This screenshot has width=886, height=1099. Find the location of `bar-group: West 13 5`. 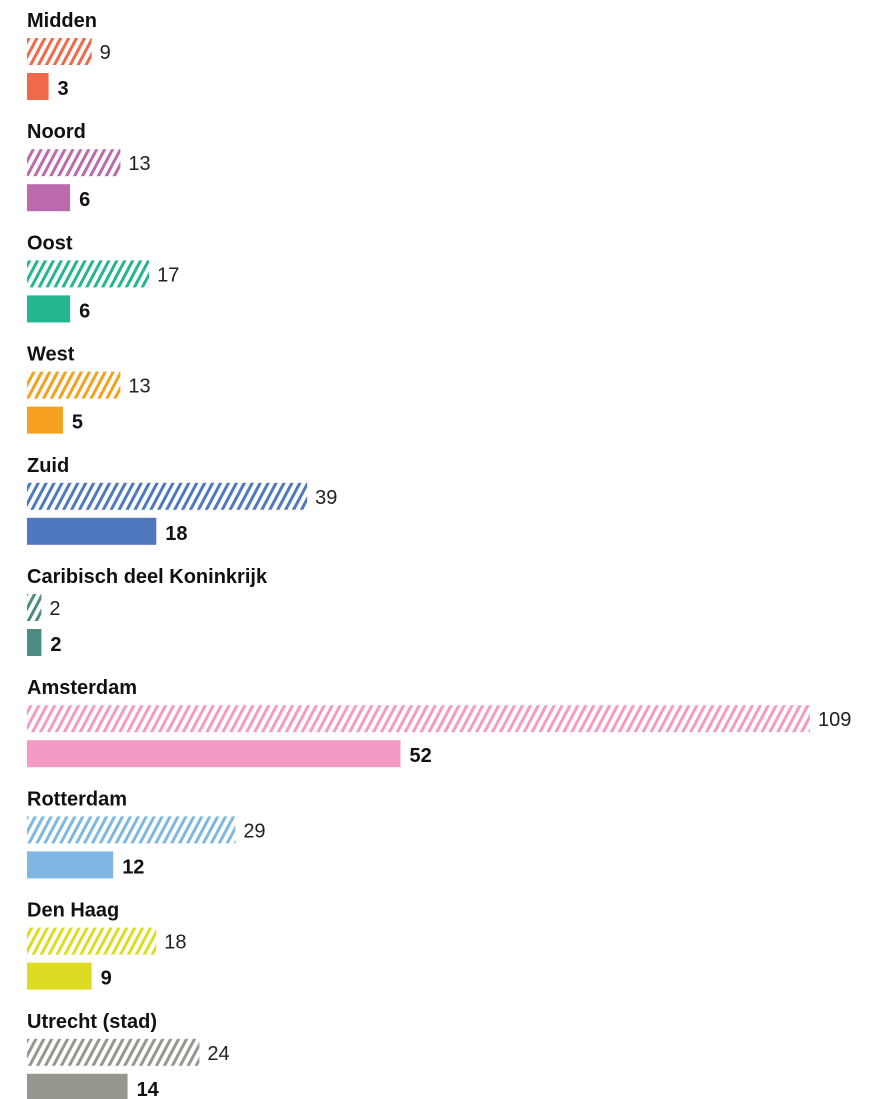

bar-group: West 13 5 is located at coordinates (89, 389).